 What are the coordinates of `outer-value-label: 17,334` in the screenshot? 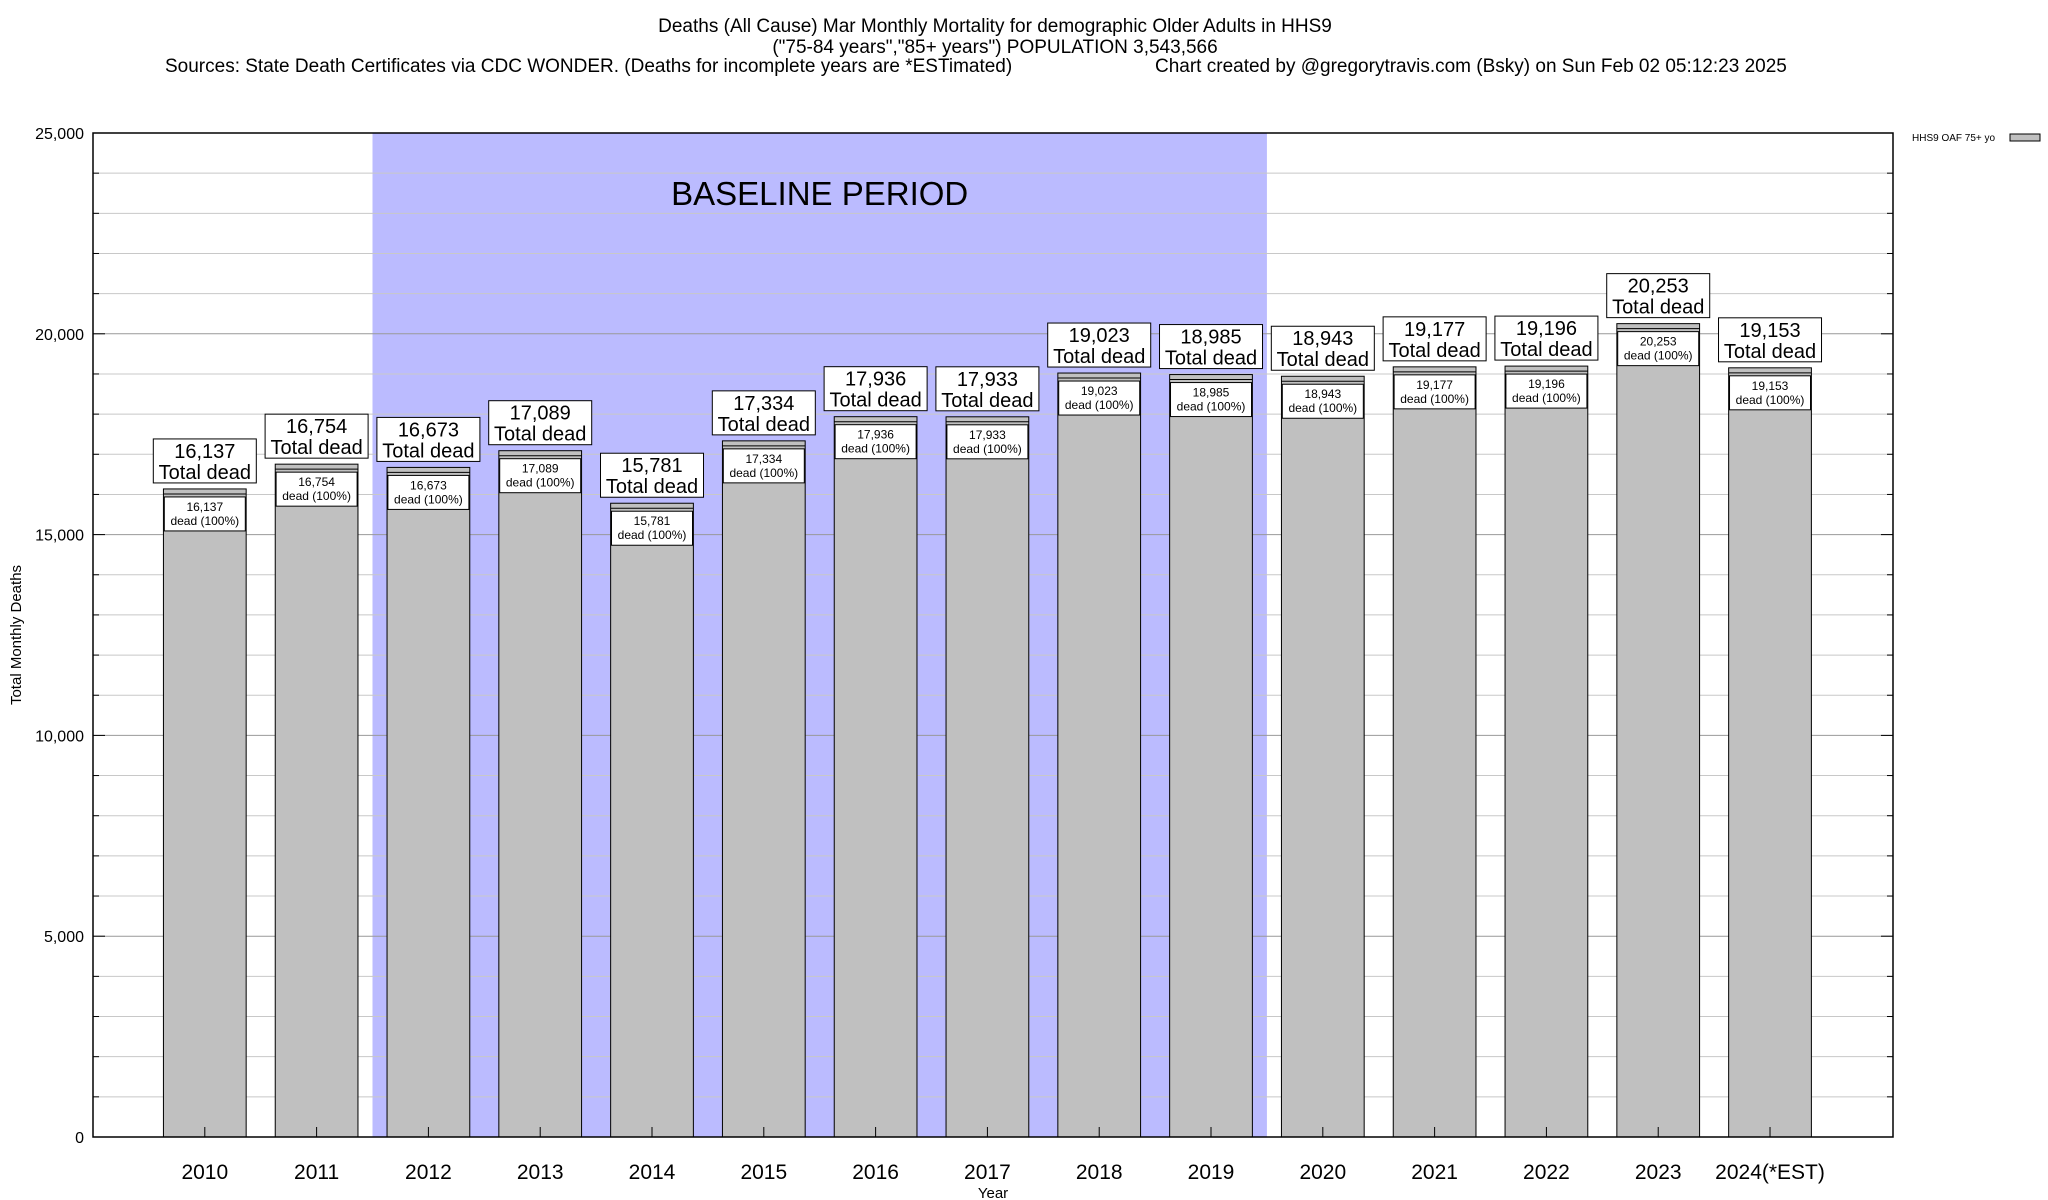 It's located at (763, 404).